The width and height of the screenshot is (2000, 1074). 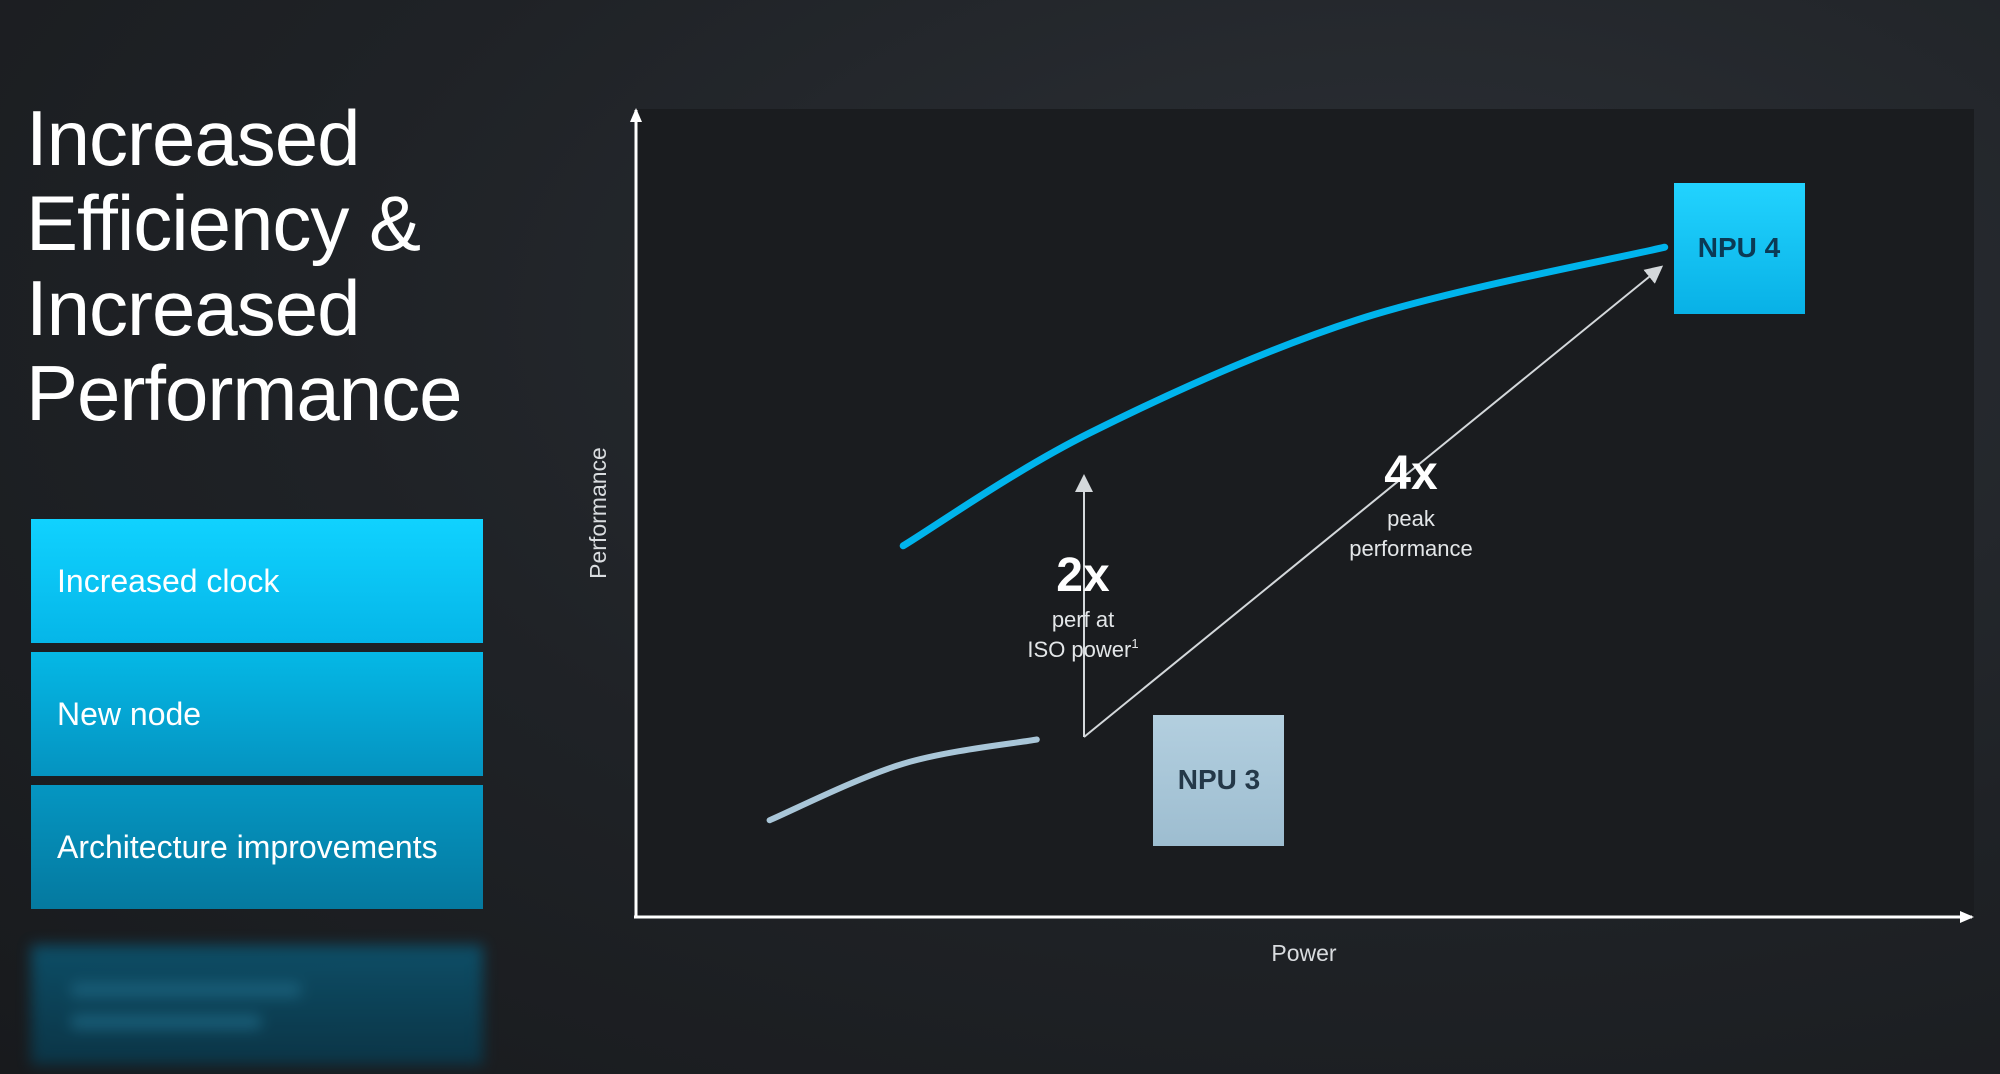 What do you see at coordinates (244, 393) in the screenshot?
I see `title-line-4: Performance` at bounding box center [244, 393].